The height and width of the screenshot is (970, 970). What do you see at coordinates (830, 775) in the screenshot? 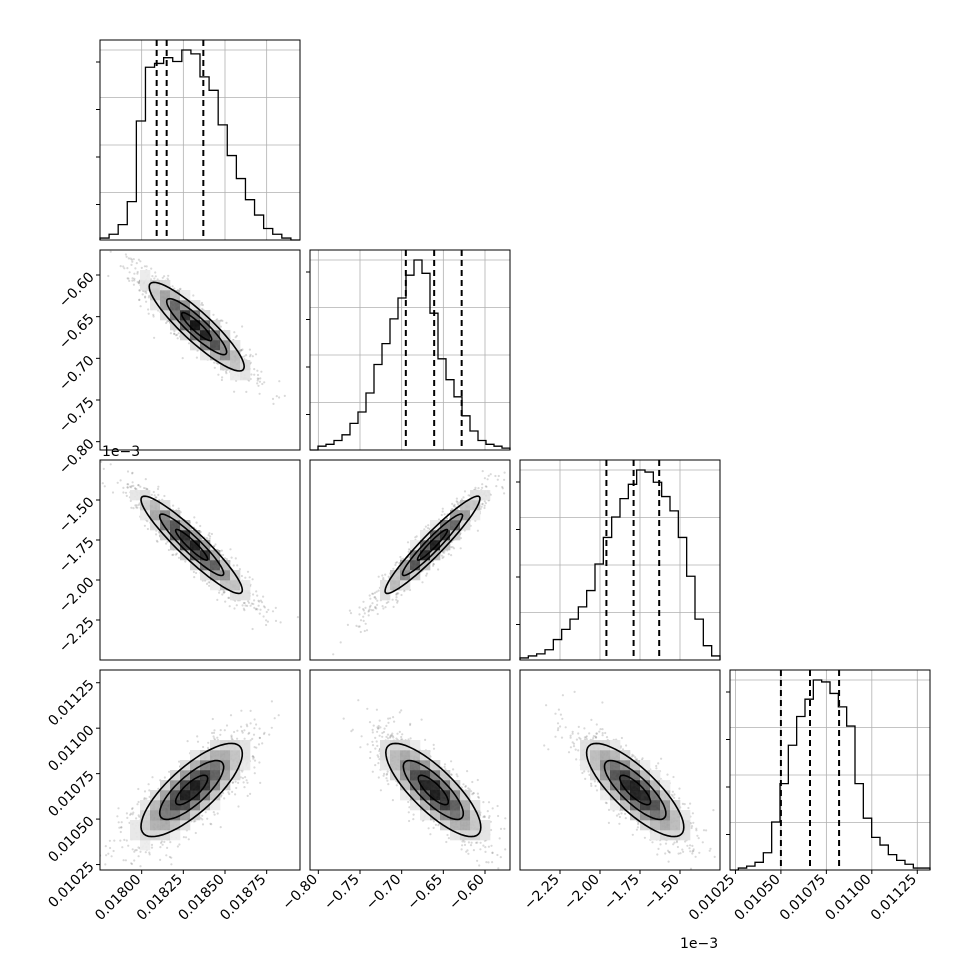
I see `histogram-p3` at bounding box center [830, 775].